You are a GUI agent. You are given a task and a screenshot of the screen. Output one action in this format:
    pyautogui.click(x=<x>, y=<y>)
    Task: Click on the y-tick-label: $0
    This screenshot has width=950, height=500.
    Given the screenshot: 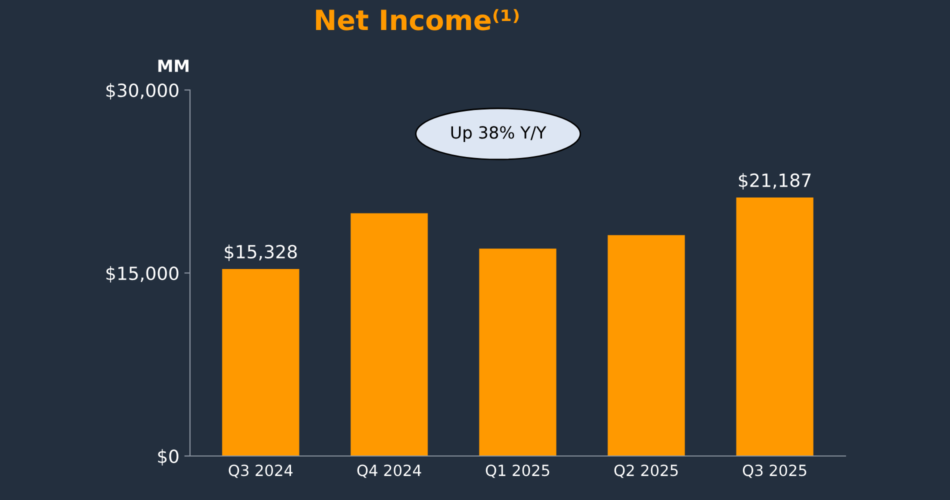 What is the action you would take?
    pyautogui.click(x=168, y=457)
    